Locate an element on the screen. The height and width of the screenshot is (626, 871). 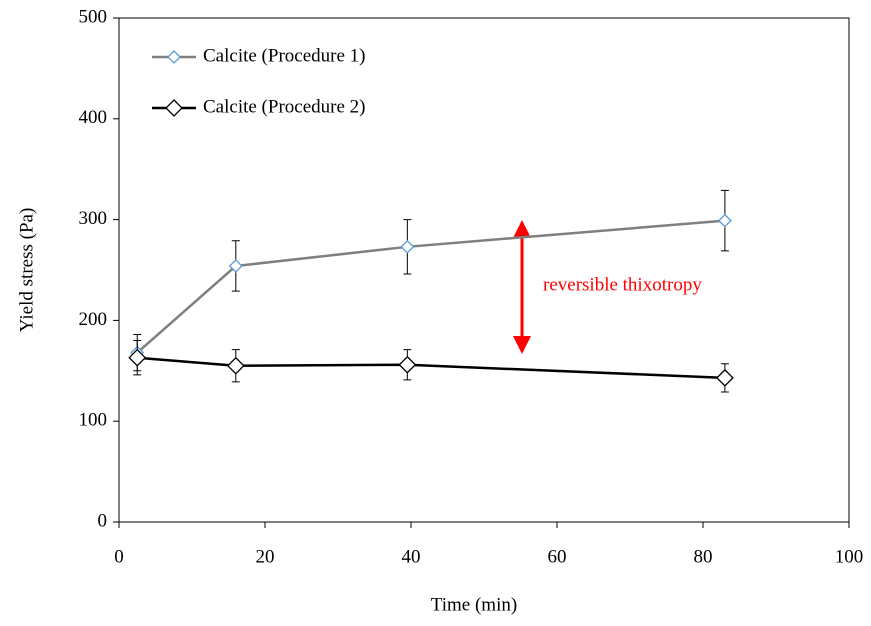
double-arrow is located at coordinates (522, 287).